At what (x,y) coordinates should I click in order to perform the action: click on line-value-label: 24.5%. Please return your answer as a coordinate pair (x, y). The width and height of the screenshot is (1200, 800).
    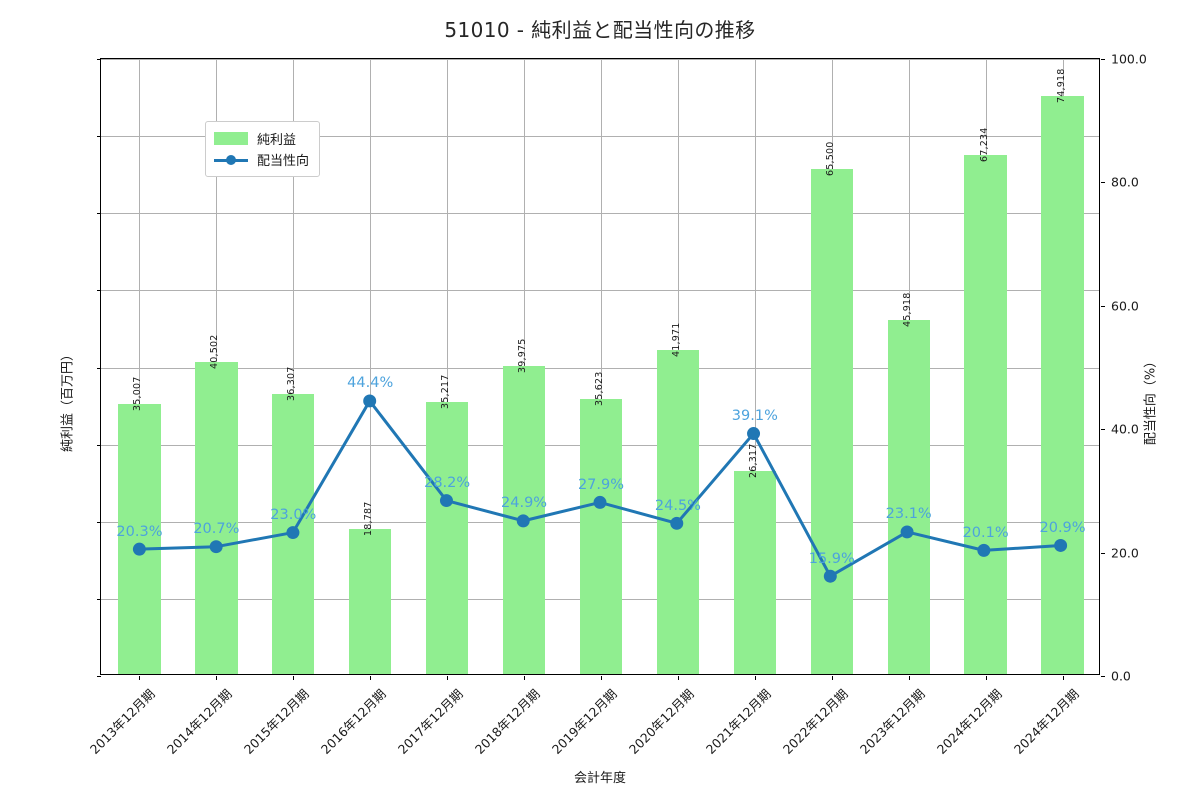
    Looking at the image, I should click on (677, 505).